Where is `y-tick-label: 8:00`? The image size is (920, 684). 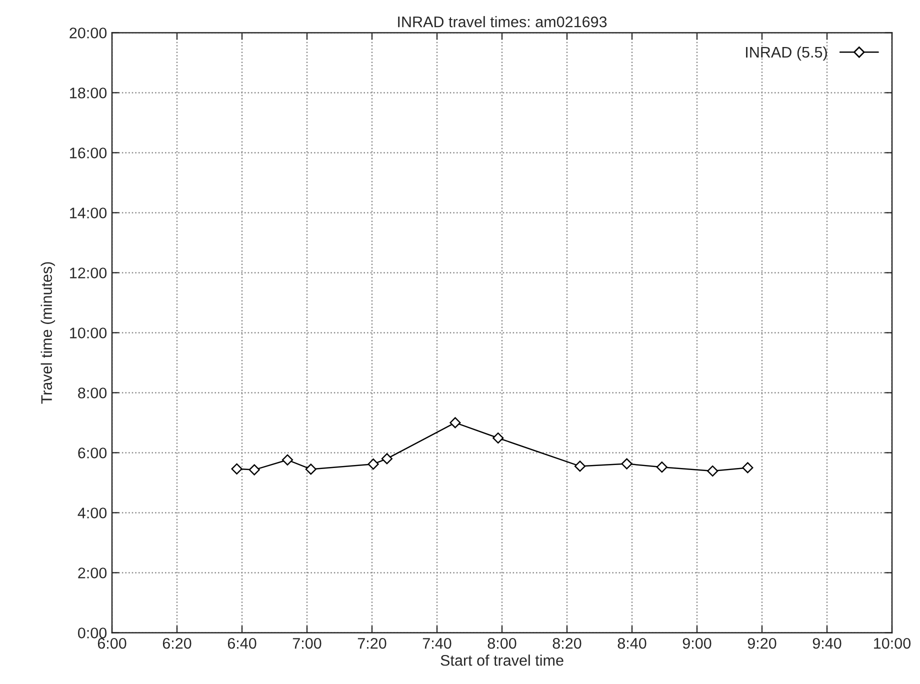 y-tick-label: 8:00 is located at coordinates (92, 393).